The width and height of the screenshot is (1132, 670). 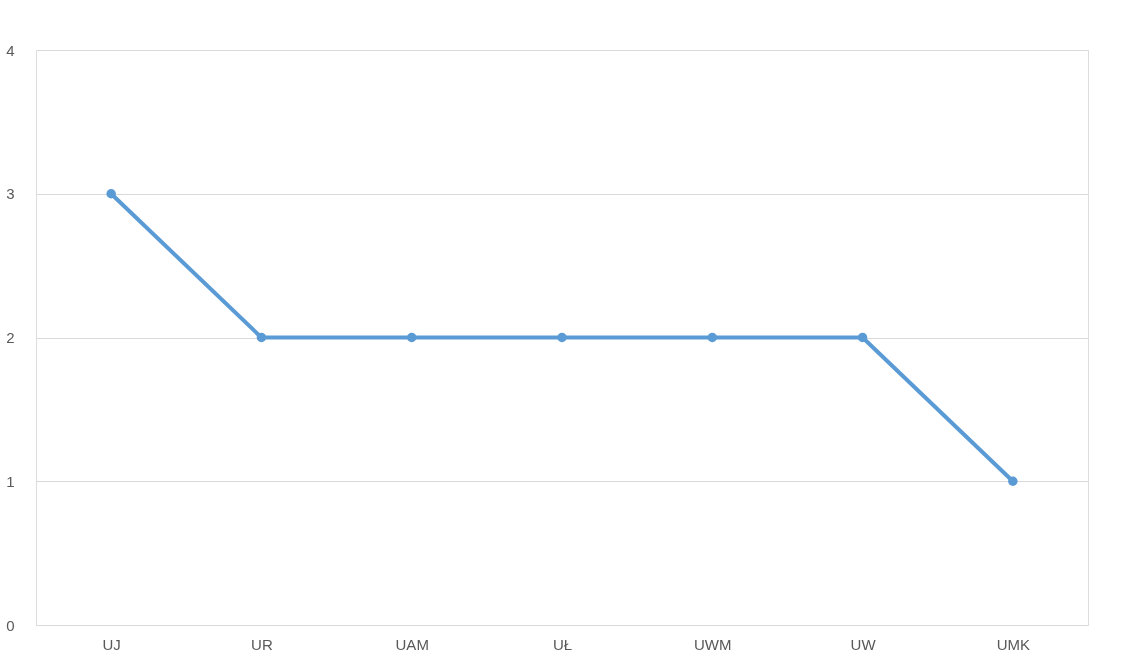 What do you see at coordinates (562, 644) in the screenshot?
I see `x-tick-label: UŁ` at bounding box center [562, 644].